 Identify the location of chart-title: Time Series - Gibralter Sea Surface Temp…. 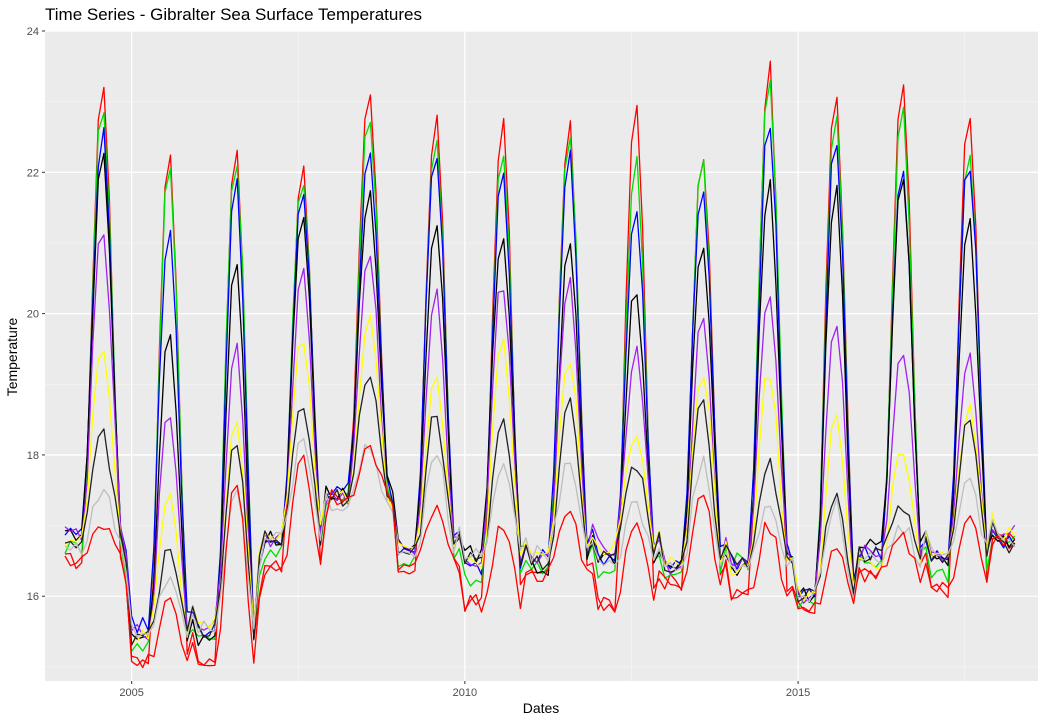
(233, 14).